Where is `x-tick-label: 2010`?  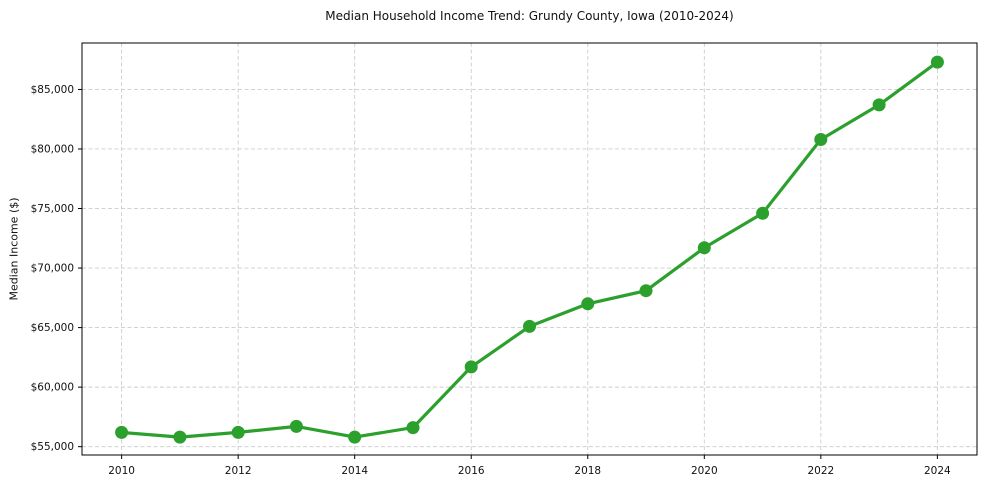 x-tick-label: 2010 is located at coordinates (121, 471).